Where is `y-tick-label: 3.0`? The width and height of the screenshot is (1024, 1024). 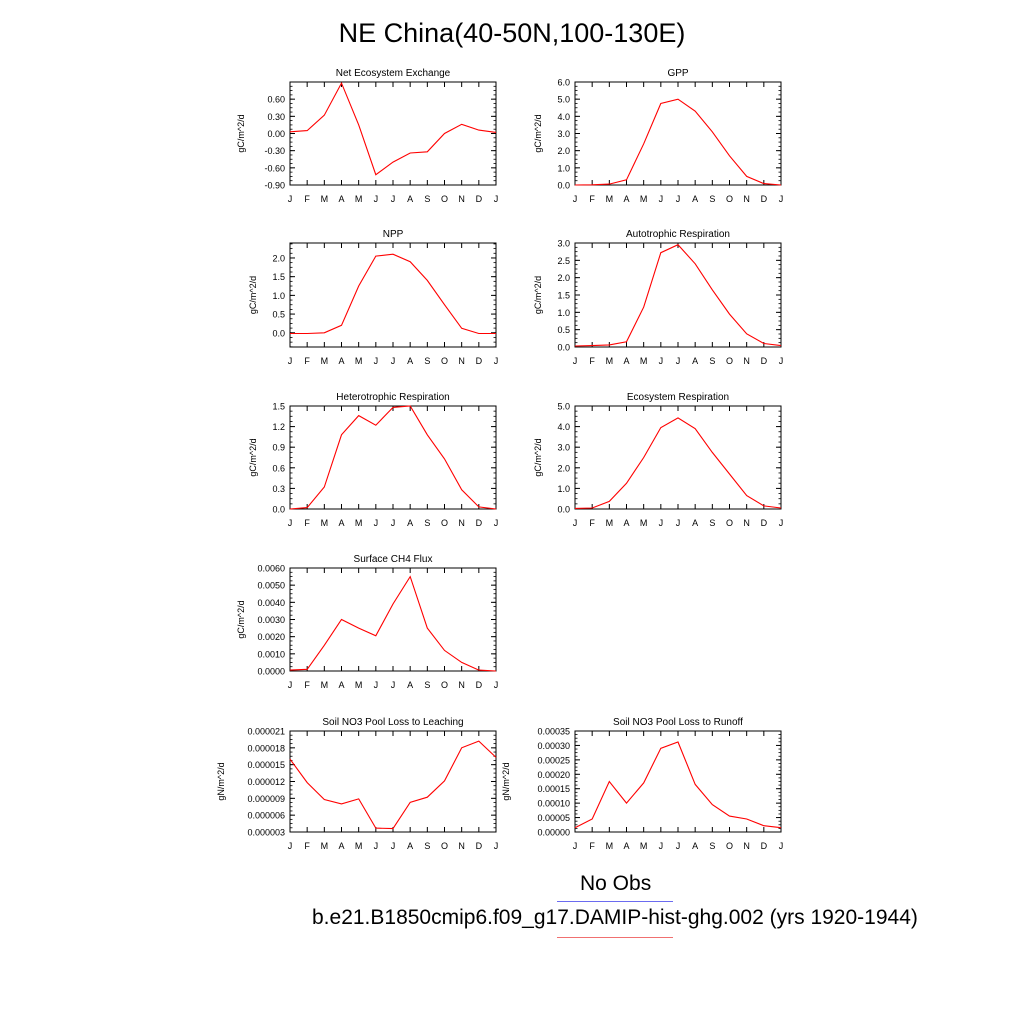 y-tick-label: 3.0 is located at coordinates (563, 448).